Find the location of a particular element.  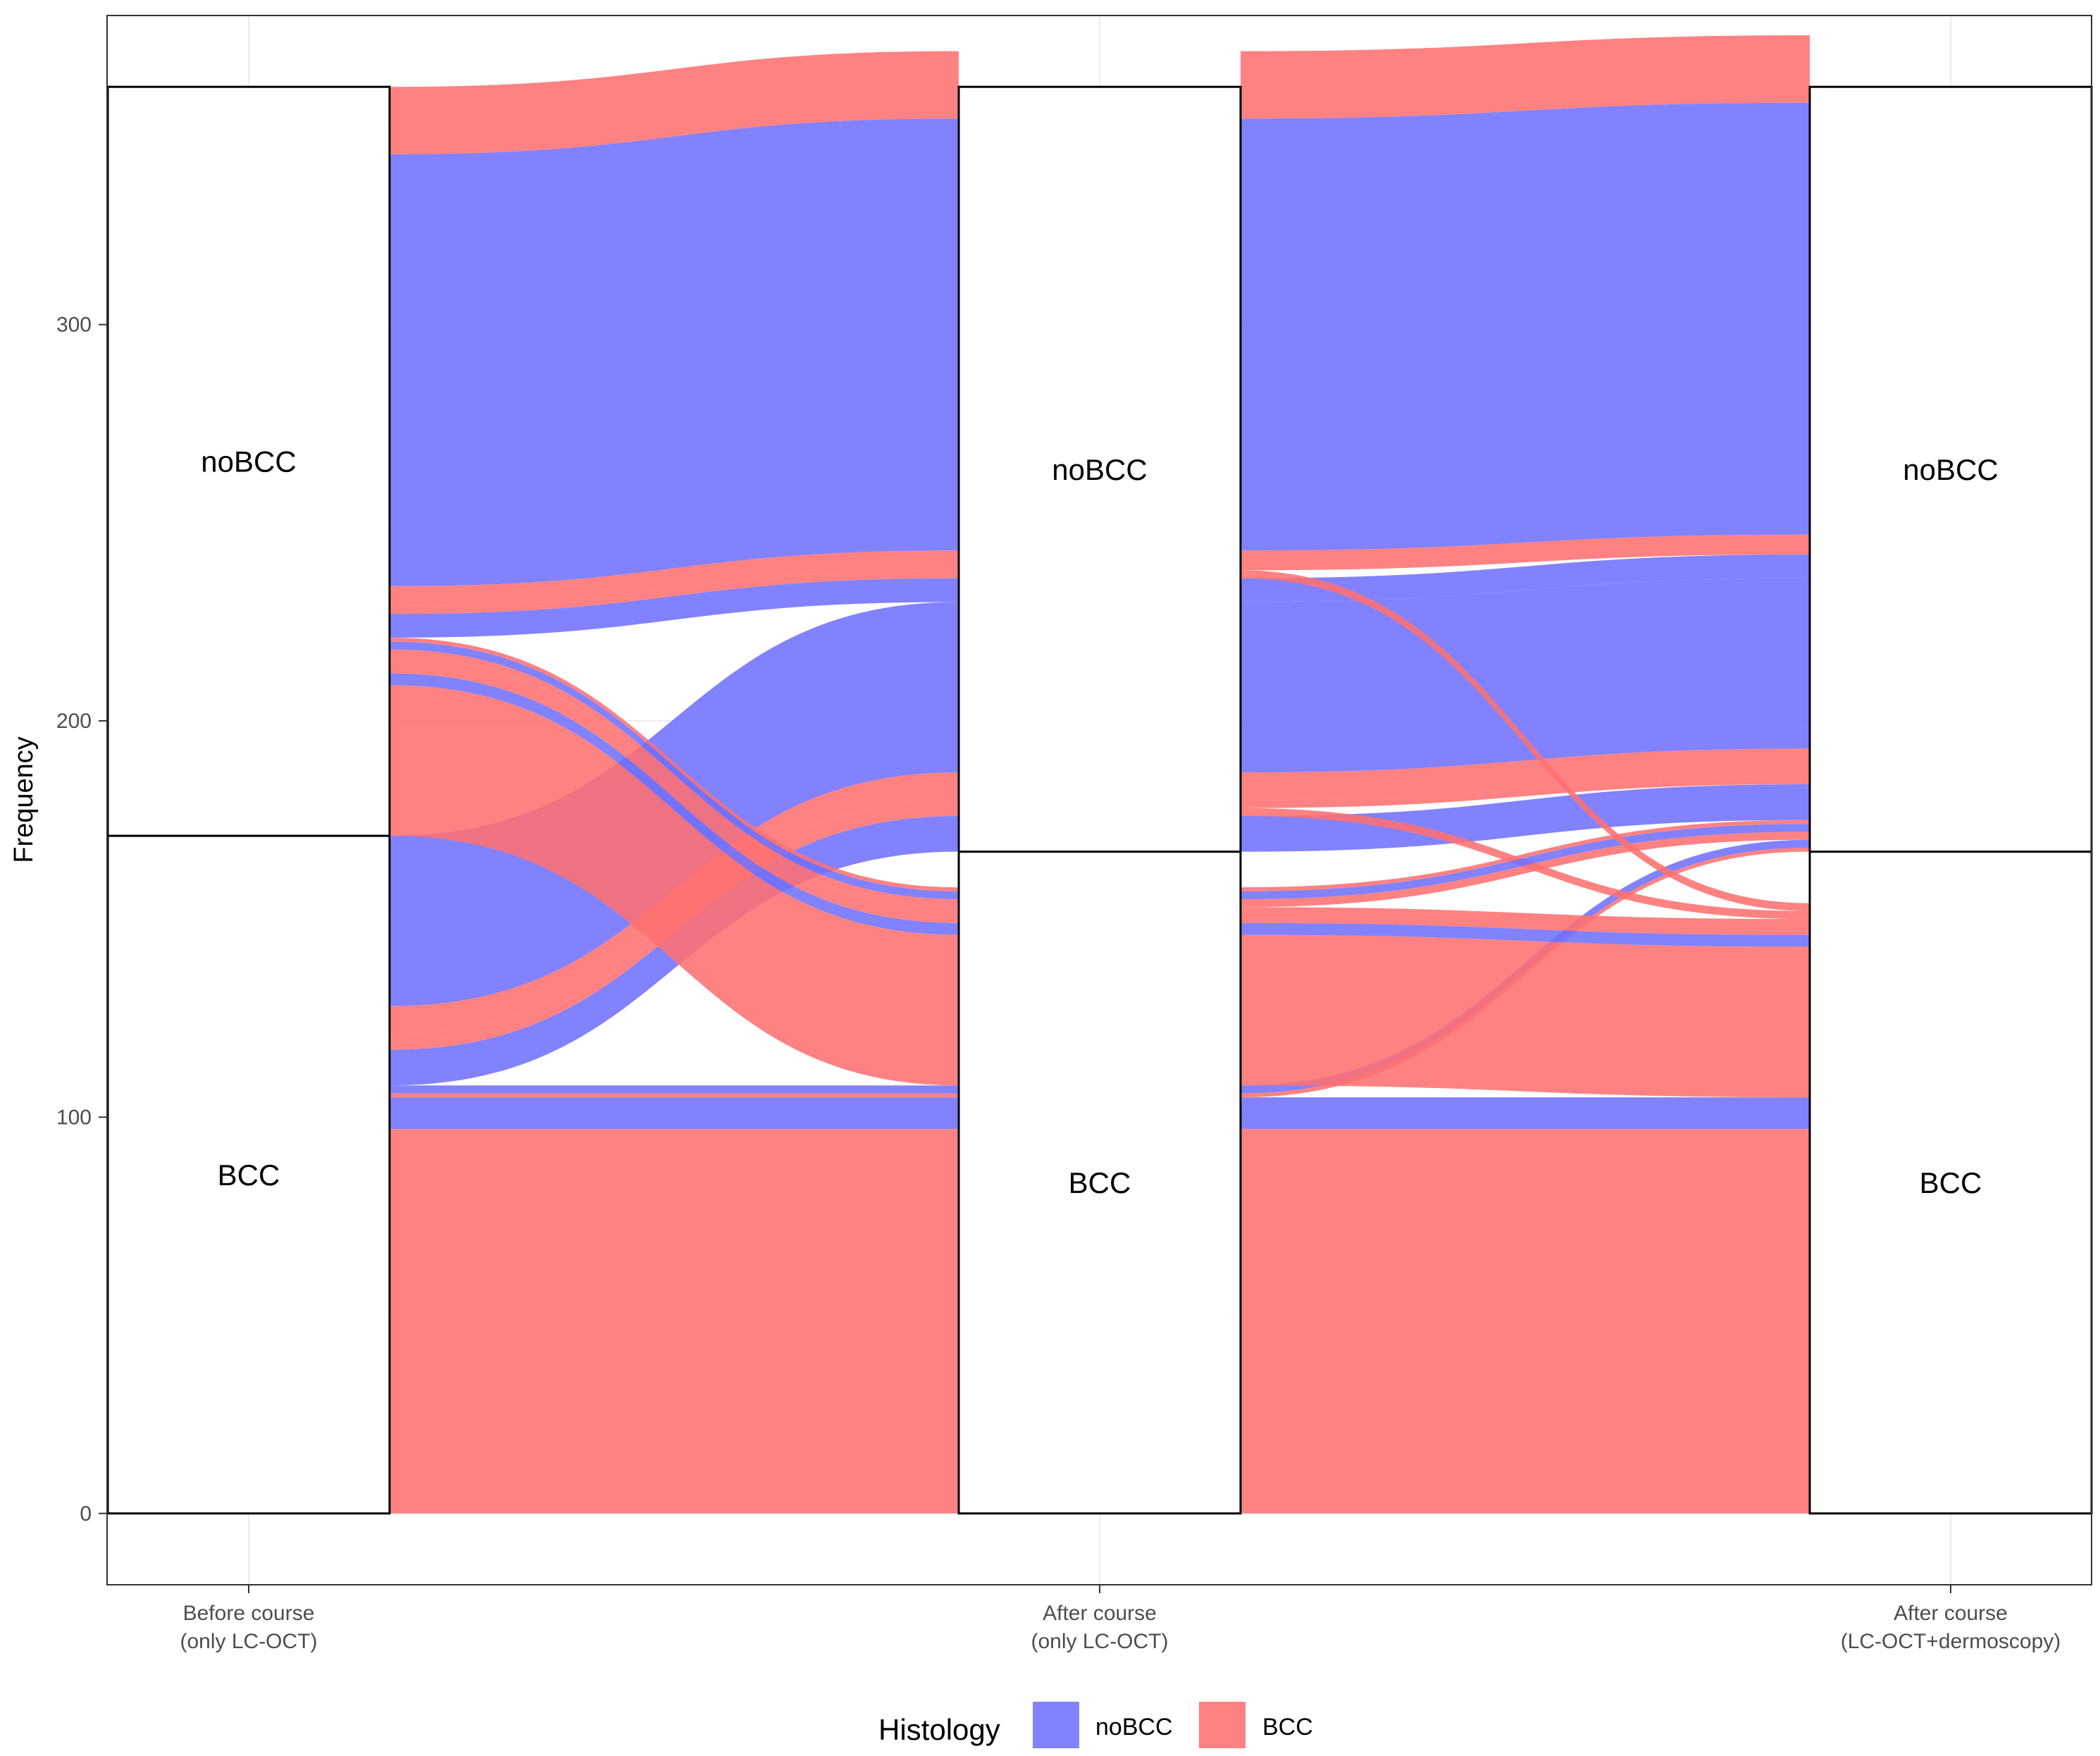

stratum-after1-bcc is located at coordinates (1099, 1183).